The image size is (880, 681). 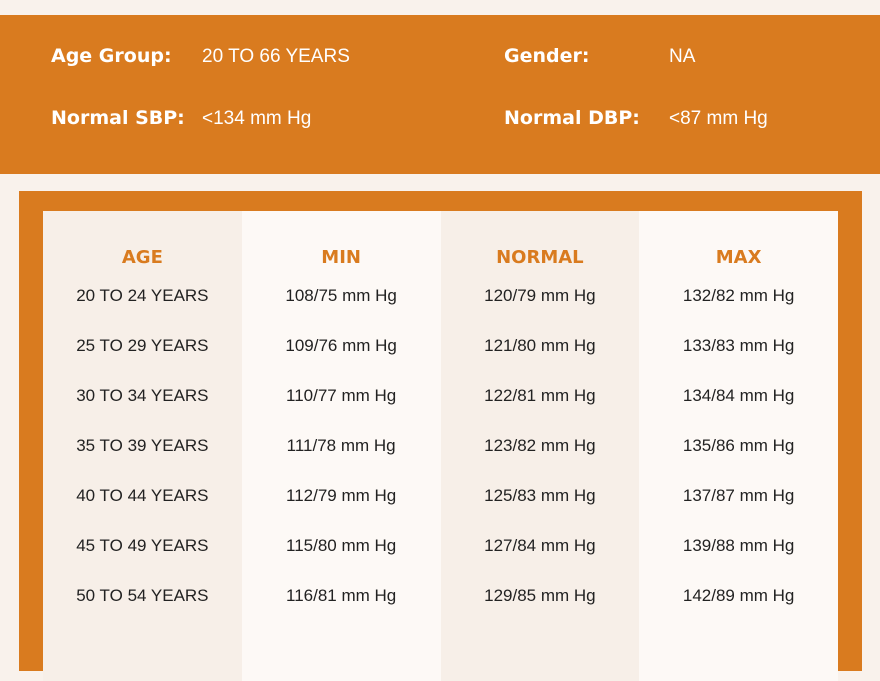 What do you see at coordinates (738, 495) in the screenshot?
I see `cell-max: 137/87 mm Hg` at bounding box center [738, 495].